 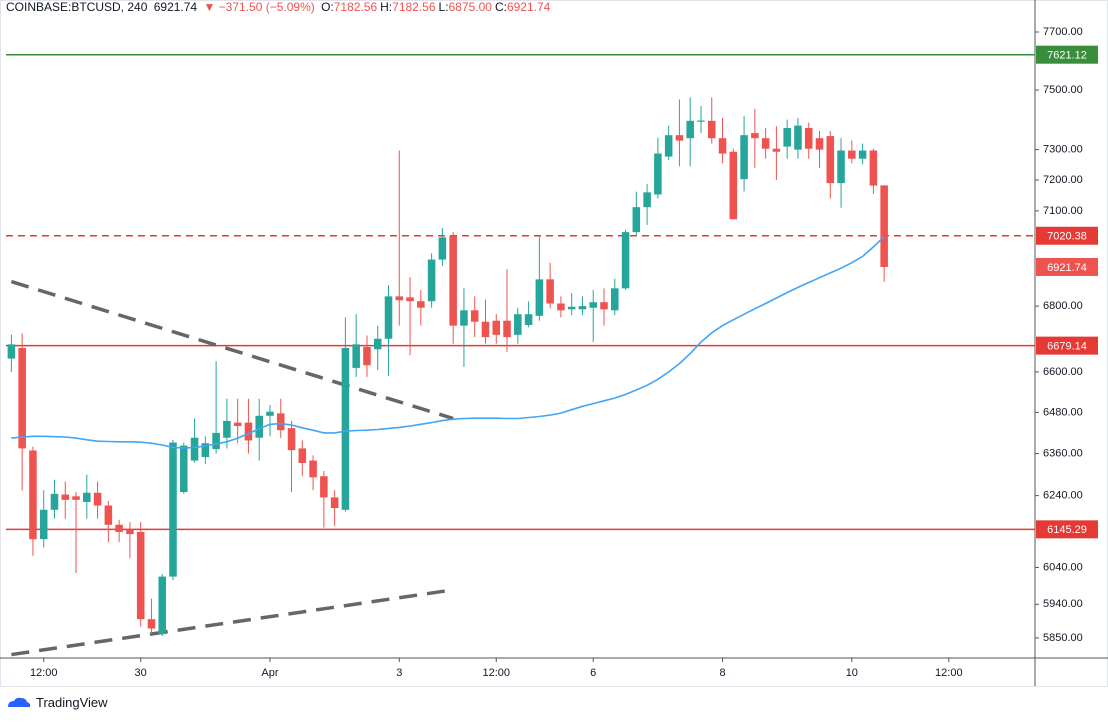 I want to click on x-tick-label: Apr, so click(x=269, y=673).